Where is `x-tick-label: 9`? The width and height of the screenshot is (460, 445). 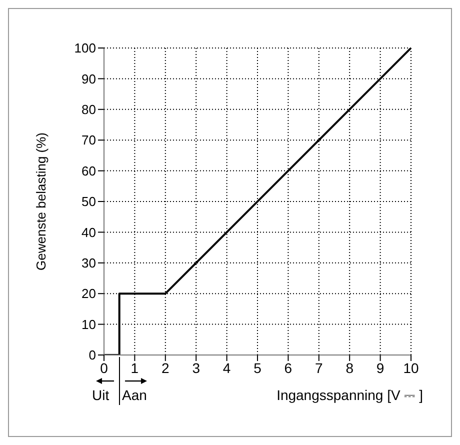
x-tick-label: 9 is located at coordinates (380, 368).